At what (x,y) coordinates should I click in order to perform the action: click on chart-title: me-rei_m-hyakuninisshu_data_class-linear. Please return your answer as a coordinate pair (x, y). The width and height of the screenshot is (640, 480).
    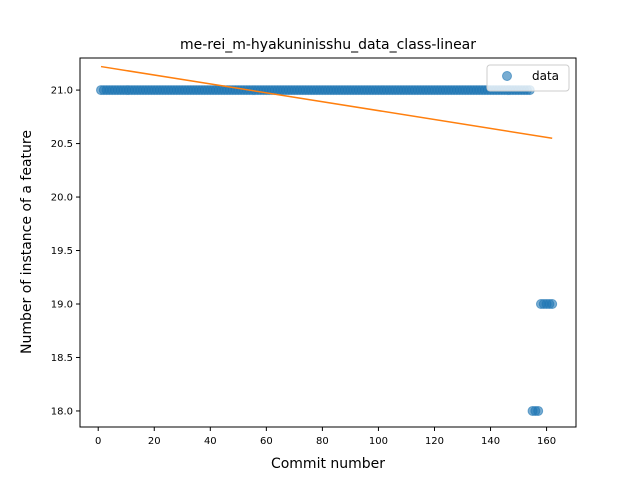
    Looking at the image, I should click on (328, 45).